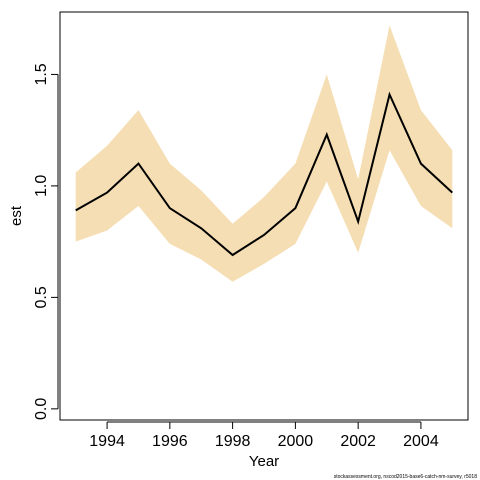  I want to click on y-axis: 0.0 0.5 1.0 1.5, so click(46, 241).